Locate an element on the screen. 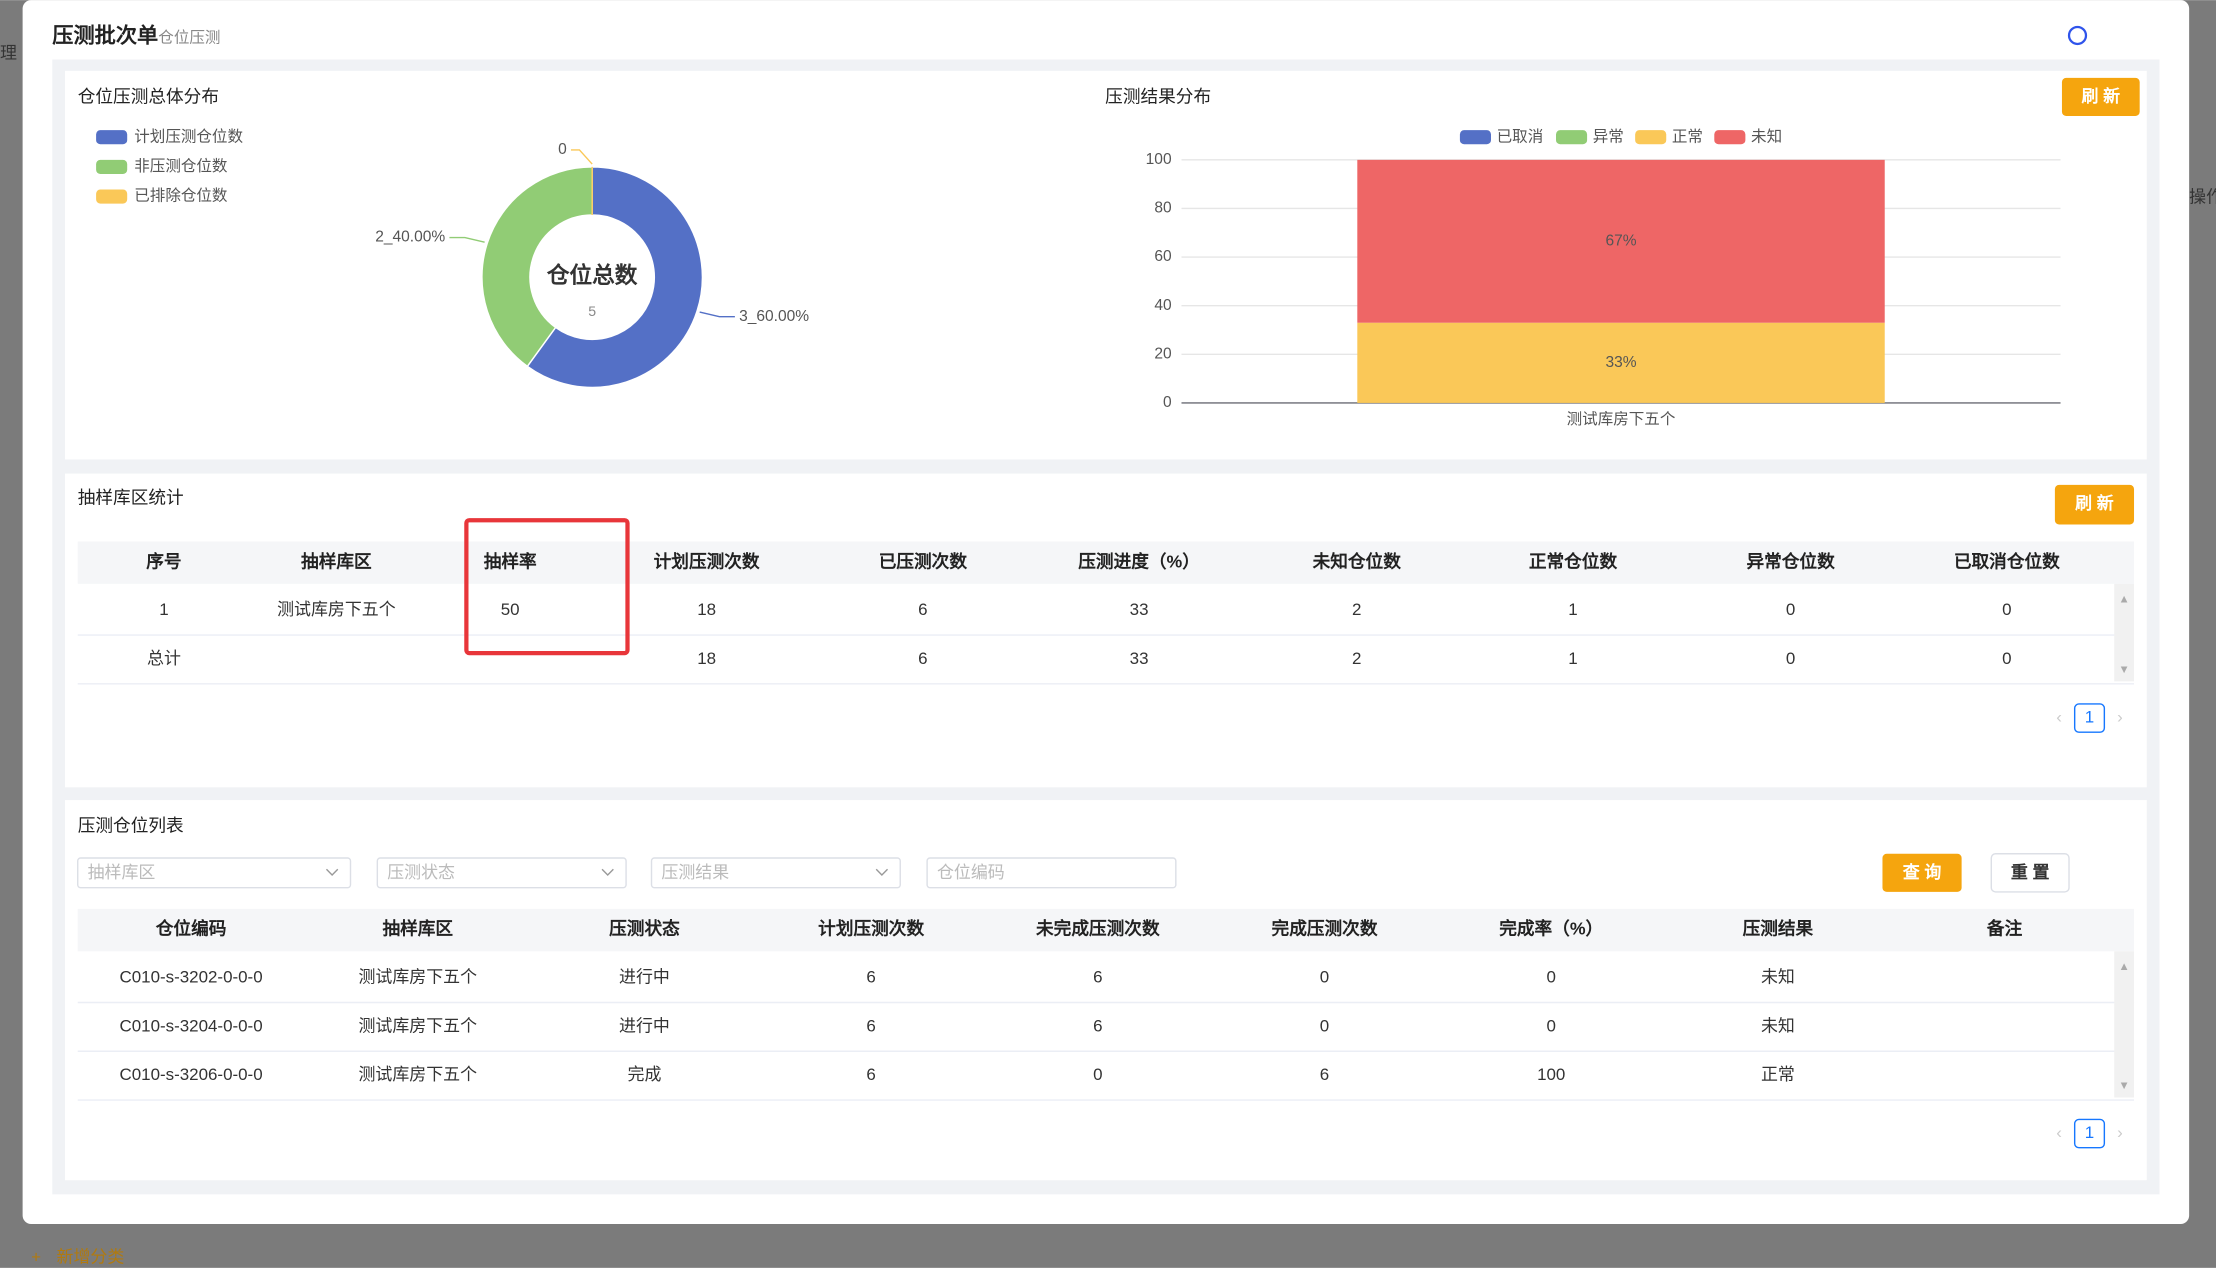 This screenshot has height=1268, width=2216. modal-subtitle: 仓位压测 is located at coordinates (189, 37).